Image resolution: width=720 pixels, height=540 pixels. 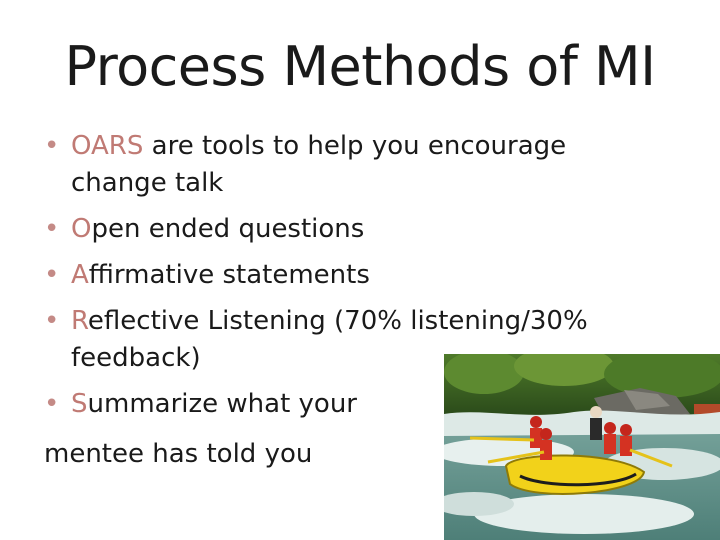 What do you see at coordinates (79, 404) in the screenshot?
I see `bullet-accent: S` at bounding box center [79, 404].